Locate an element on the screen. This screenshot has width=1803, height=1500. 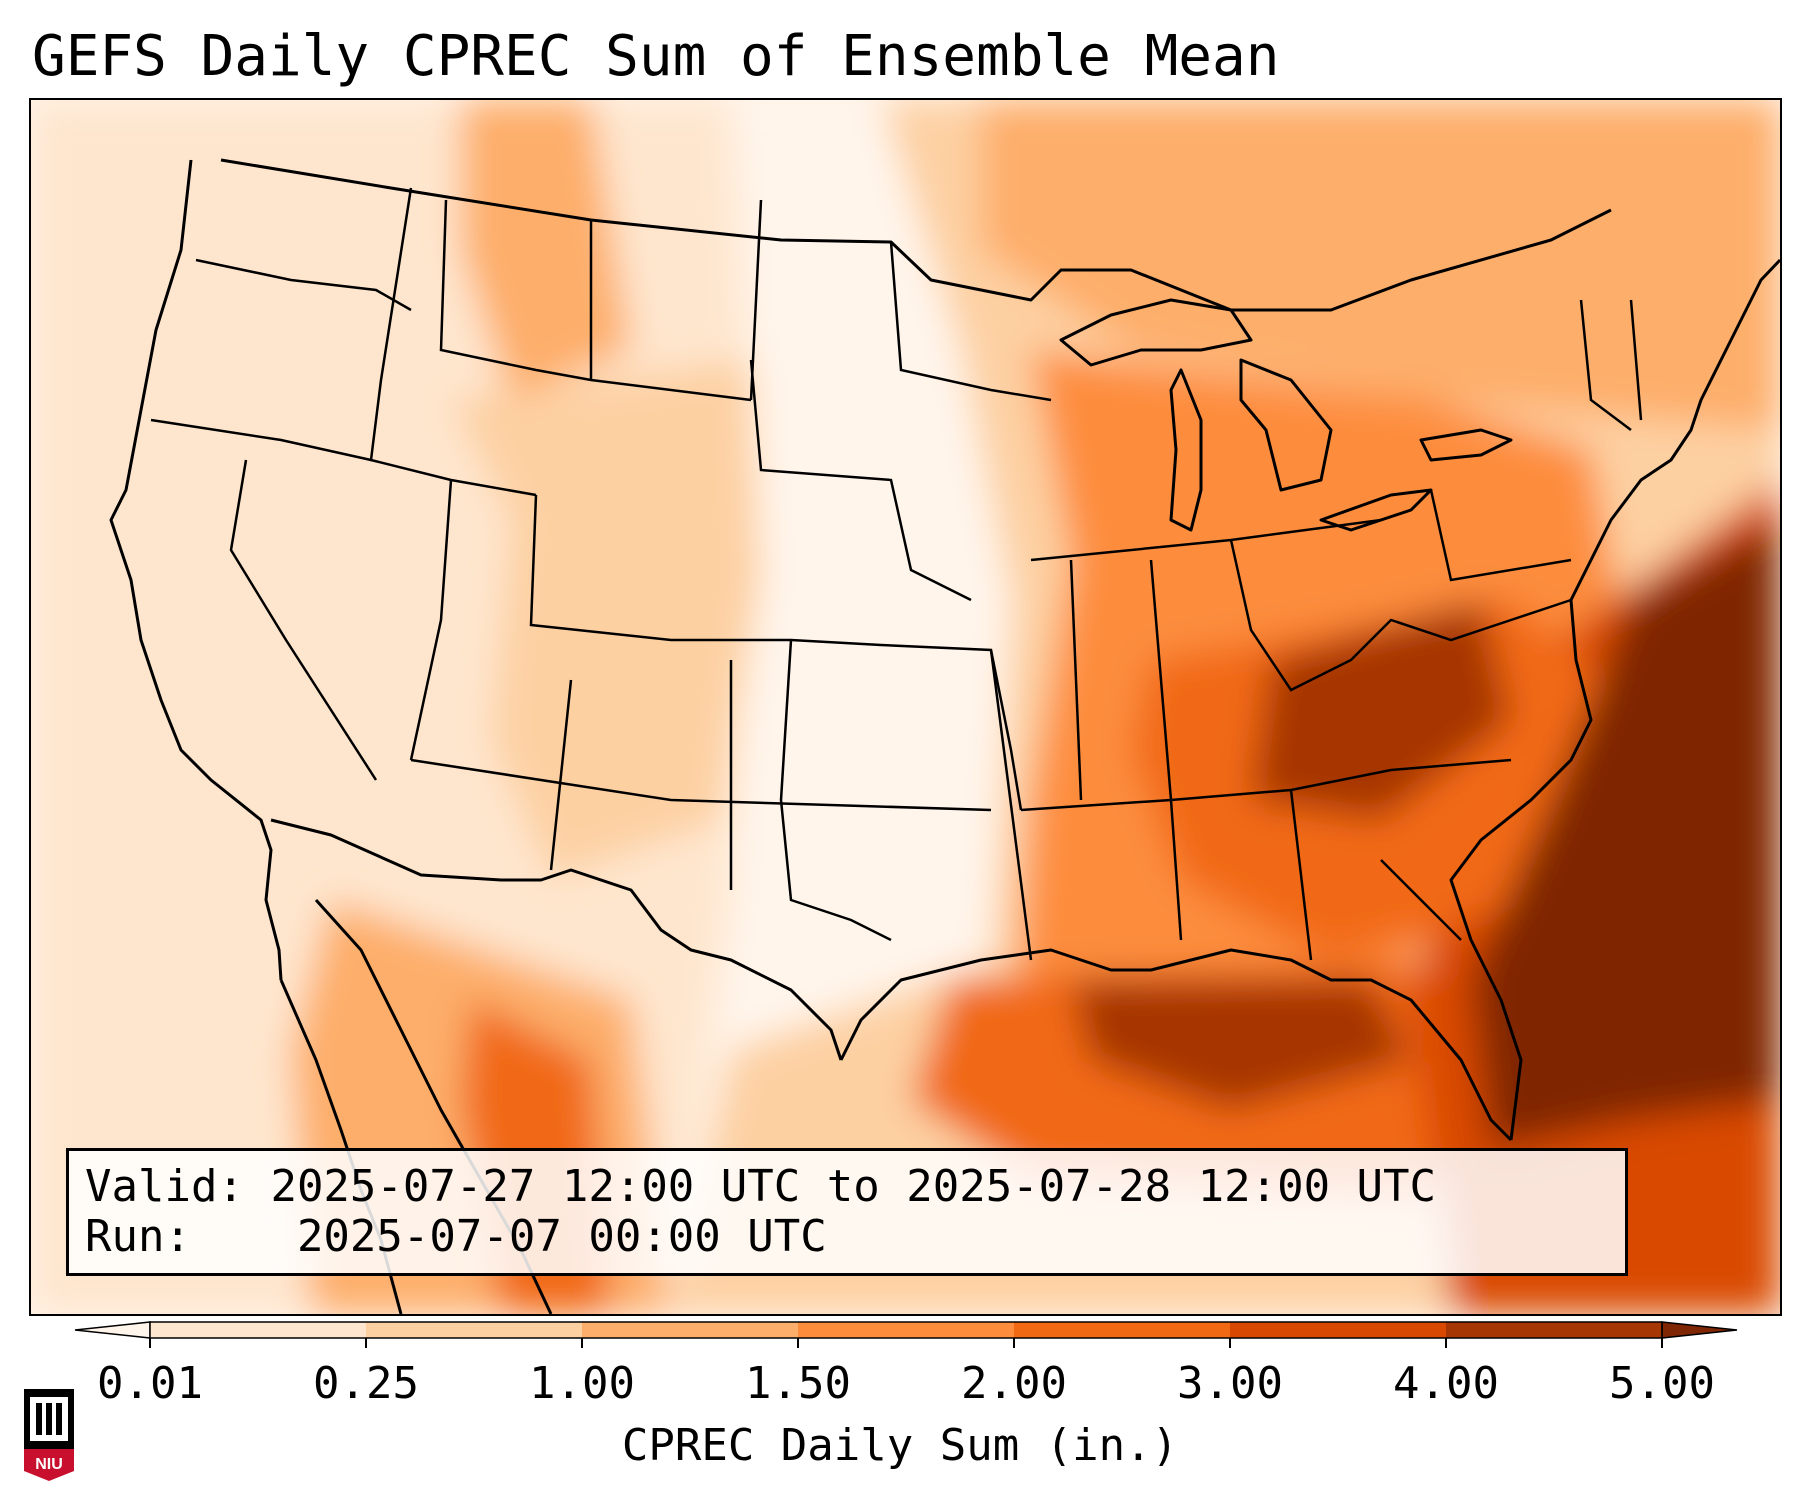
lake-michigan is located at coordinates (1186, 450).